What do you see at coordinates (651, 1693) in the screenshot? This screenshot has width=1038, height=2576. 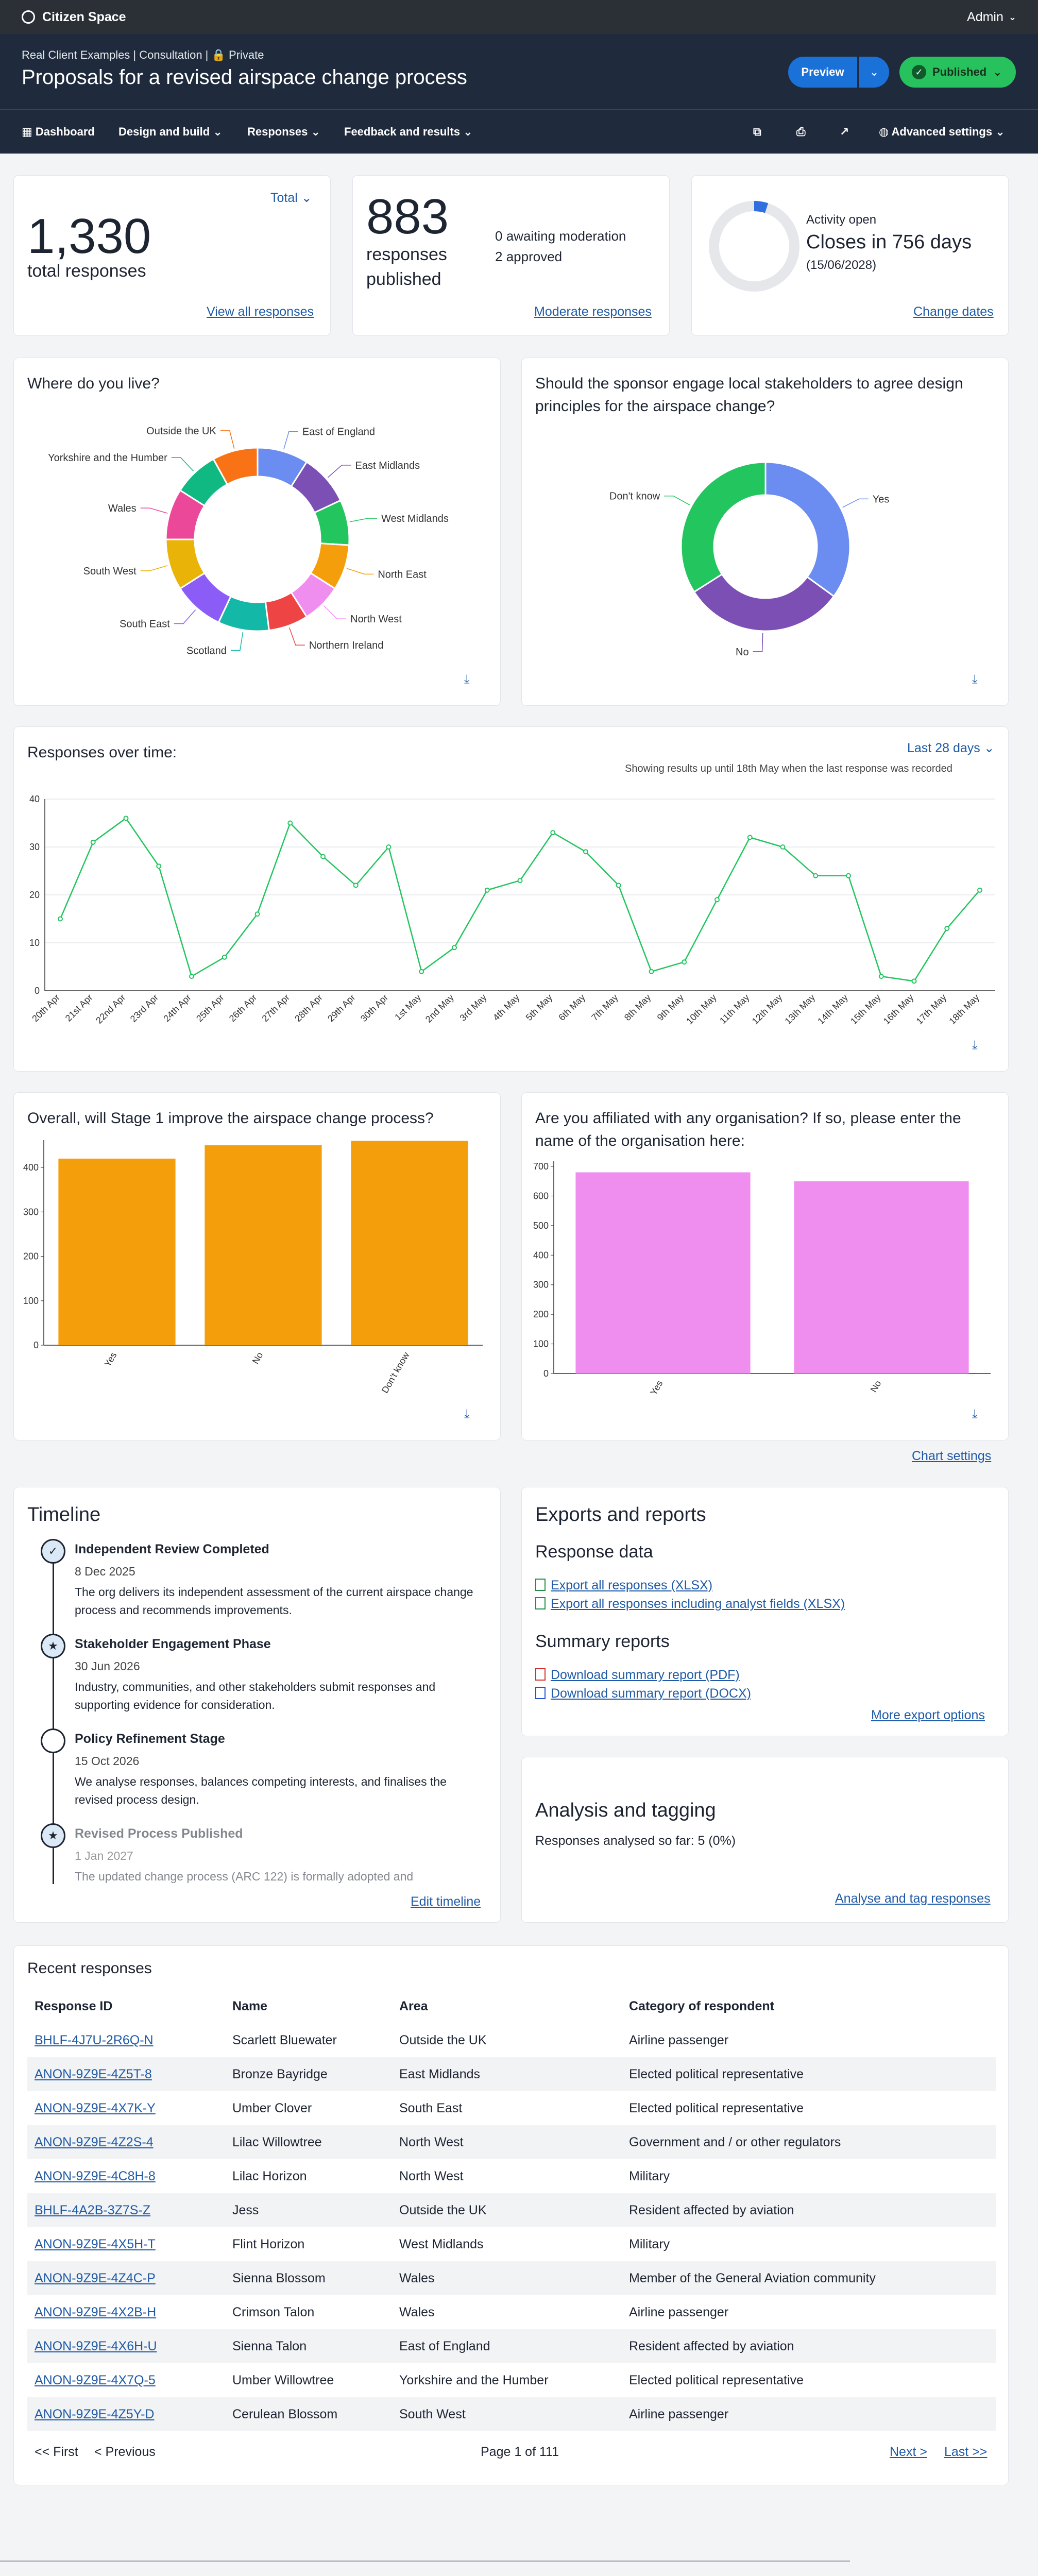 I see `download-docx-link: Download summary report (DOCX)` at bounding box center [651, 1693].